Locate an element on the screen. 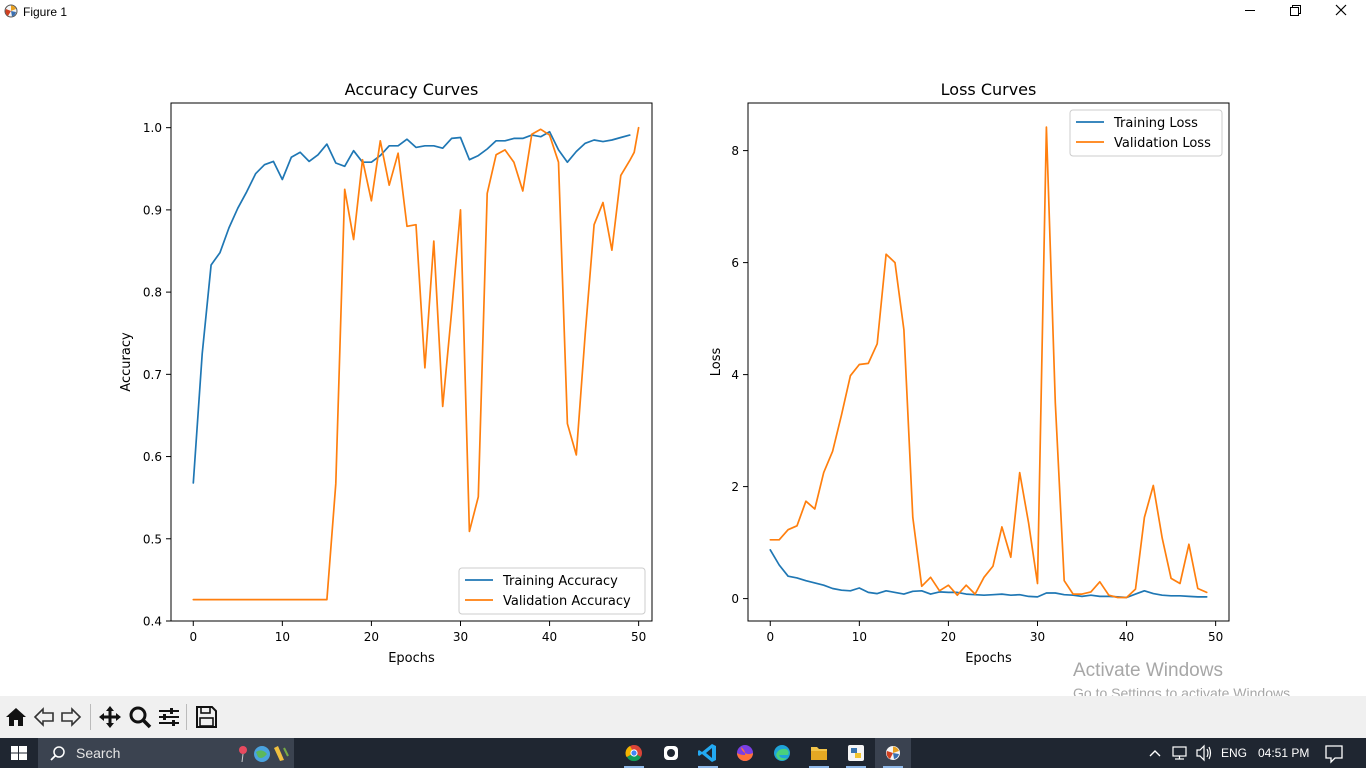  accuracy-legend-label: Validation Accuracy is located at coordinates (567, 601).